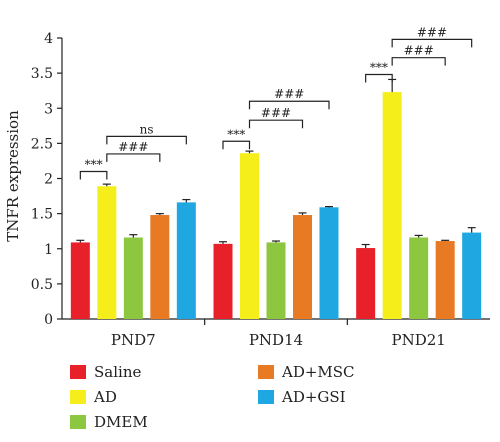  Describe the element at coordinates (318, 372) in the screenshot. I see `legend-label: AD+MSC` at that location.